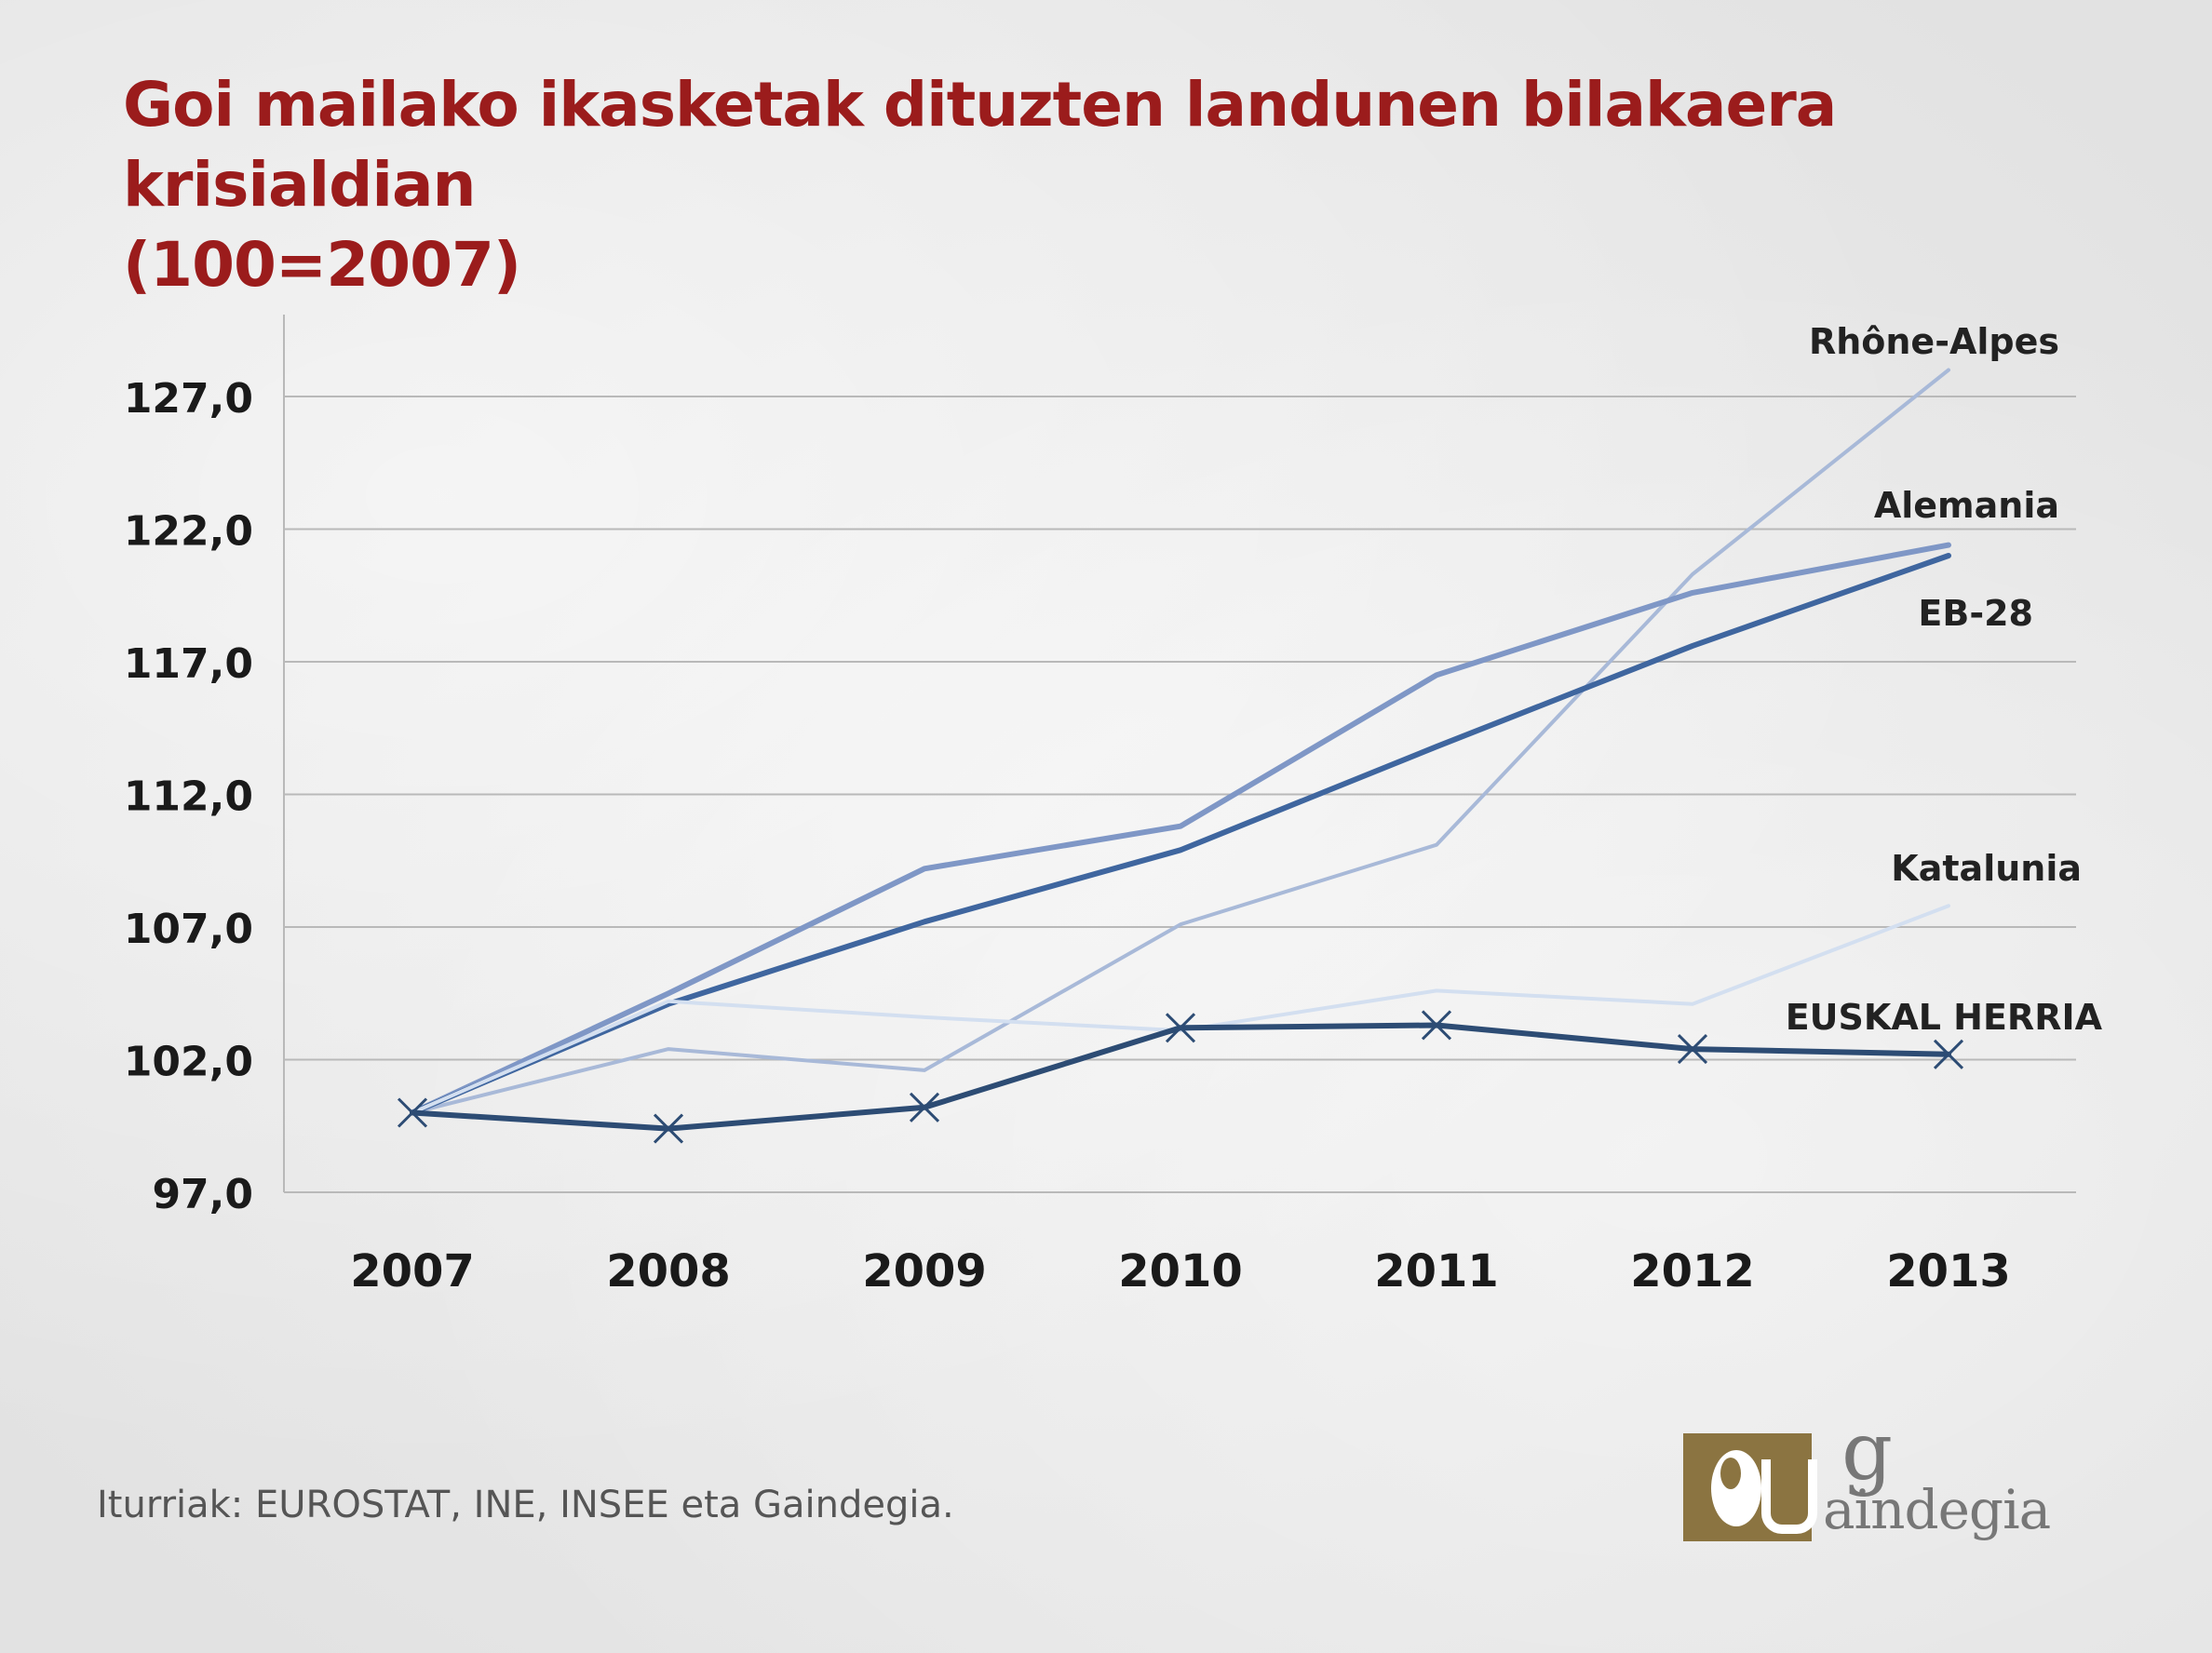 The width and height of the screenshot is (2212, 1653). Describe the element at coordinates (1949, 1271) in the screenshot. I see `x-tick-label: 2013` at that location.